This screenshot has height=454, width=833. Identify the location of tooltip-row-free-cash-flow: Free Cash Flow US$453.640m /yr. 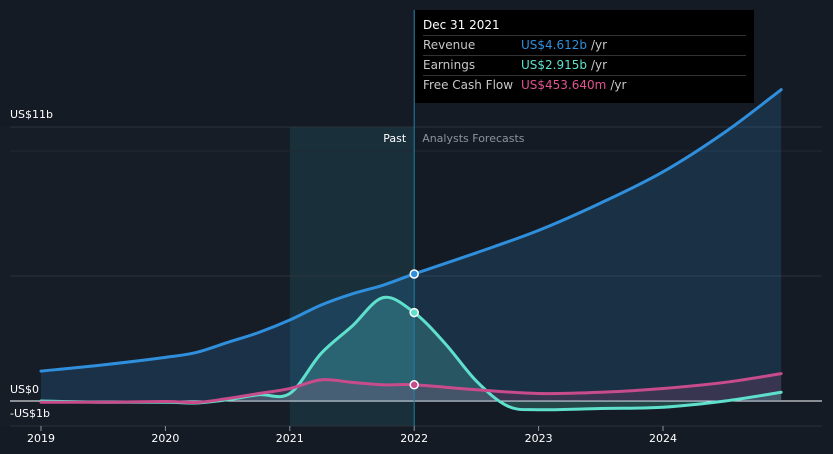
(584, 85).